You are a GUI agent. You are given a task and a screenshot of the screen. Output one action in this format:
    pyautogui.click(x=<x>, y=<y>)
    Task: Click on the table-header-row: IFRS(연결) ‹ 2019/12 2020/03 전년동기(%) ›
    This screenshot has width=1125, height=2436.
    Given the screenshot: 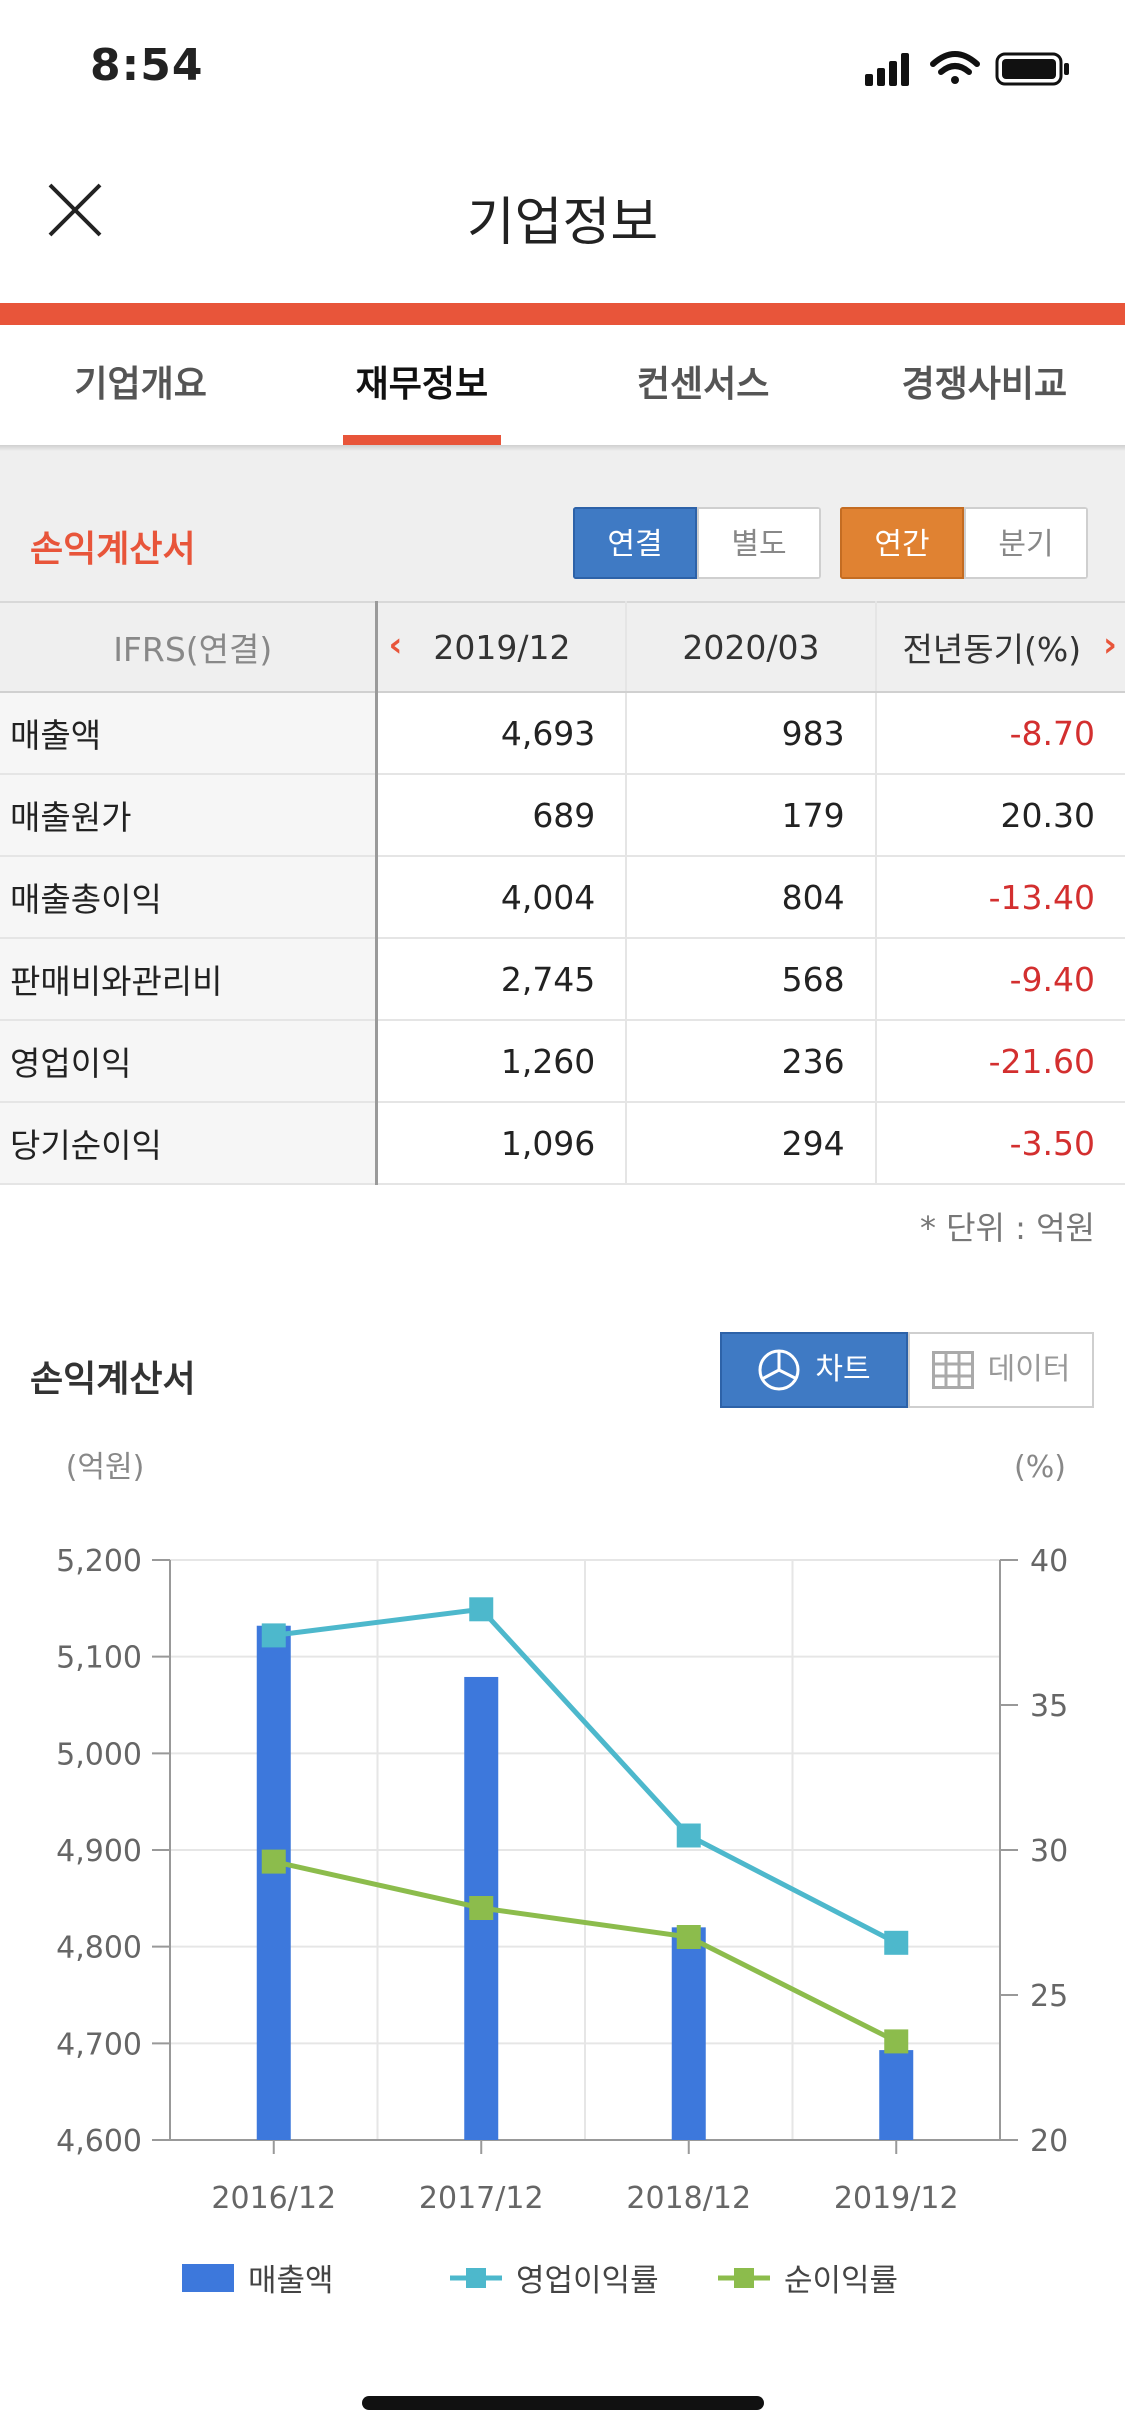 What is the action you would take?
    pyautogui.click(x=562, y=647)
    